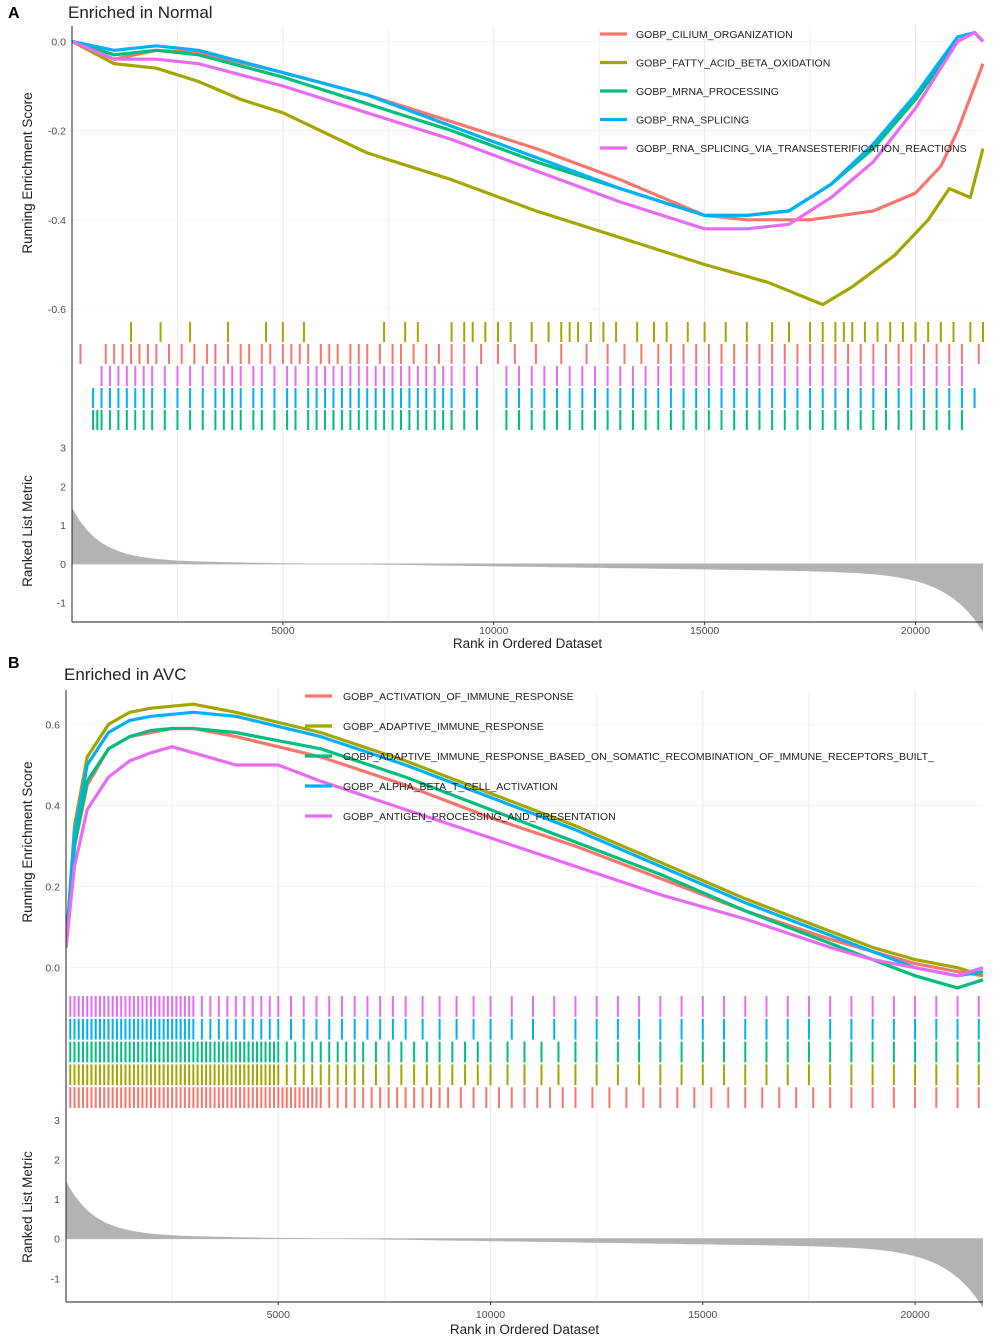 This screenshot has height=1339, width=1002. Describe the element at coordinates (52, 725) in the screenshot. I see `es-ytick-label: 0.6` at that location.